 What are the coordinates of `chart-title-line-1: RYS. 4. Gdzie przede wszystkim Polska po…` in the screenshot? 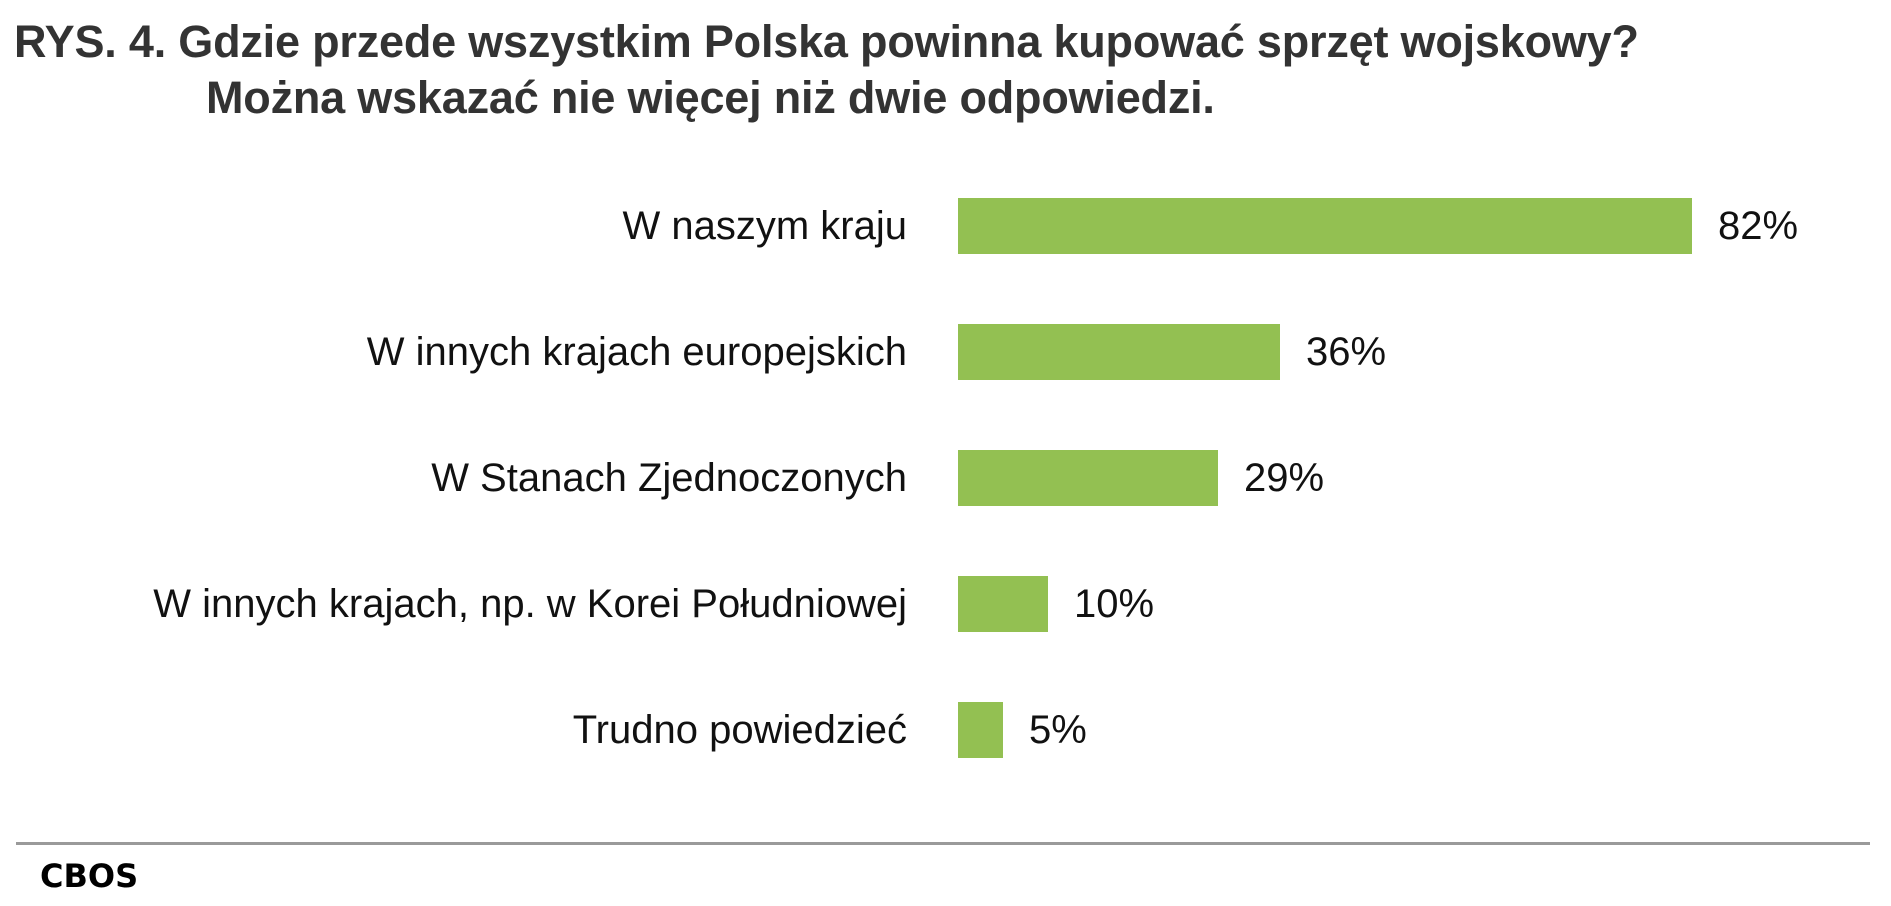 It's located at (826, 41).